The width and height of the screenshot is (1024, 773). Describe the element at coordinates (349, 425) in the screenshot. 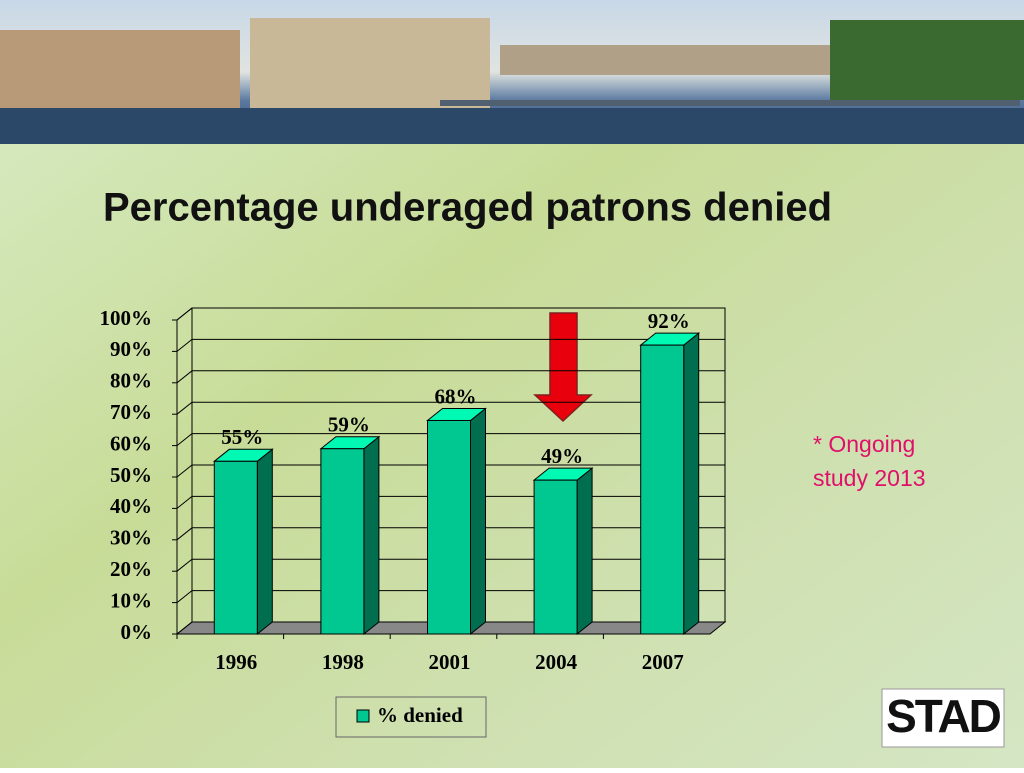

I see `data-label: 59%` at that location.